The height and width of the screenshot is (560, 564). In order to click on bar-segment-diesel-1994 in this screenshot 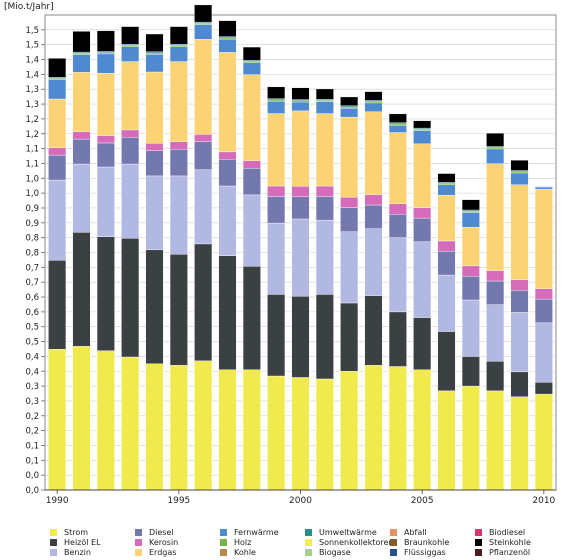, I will do `click(154, 163)`.